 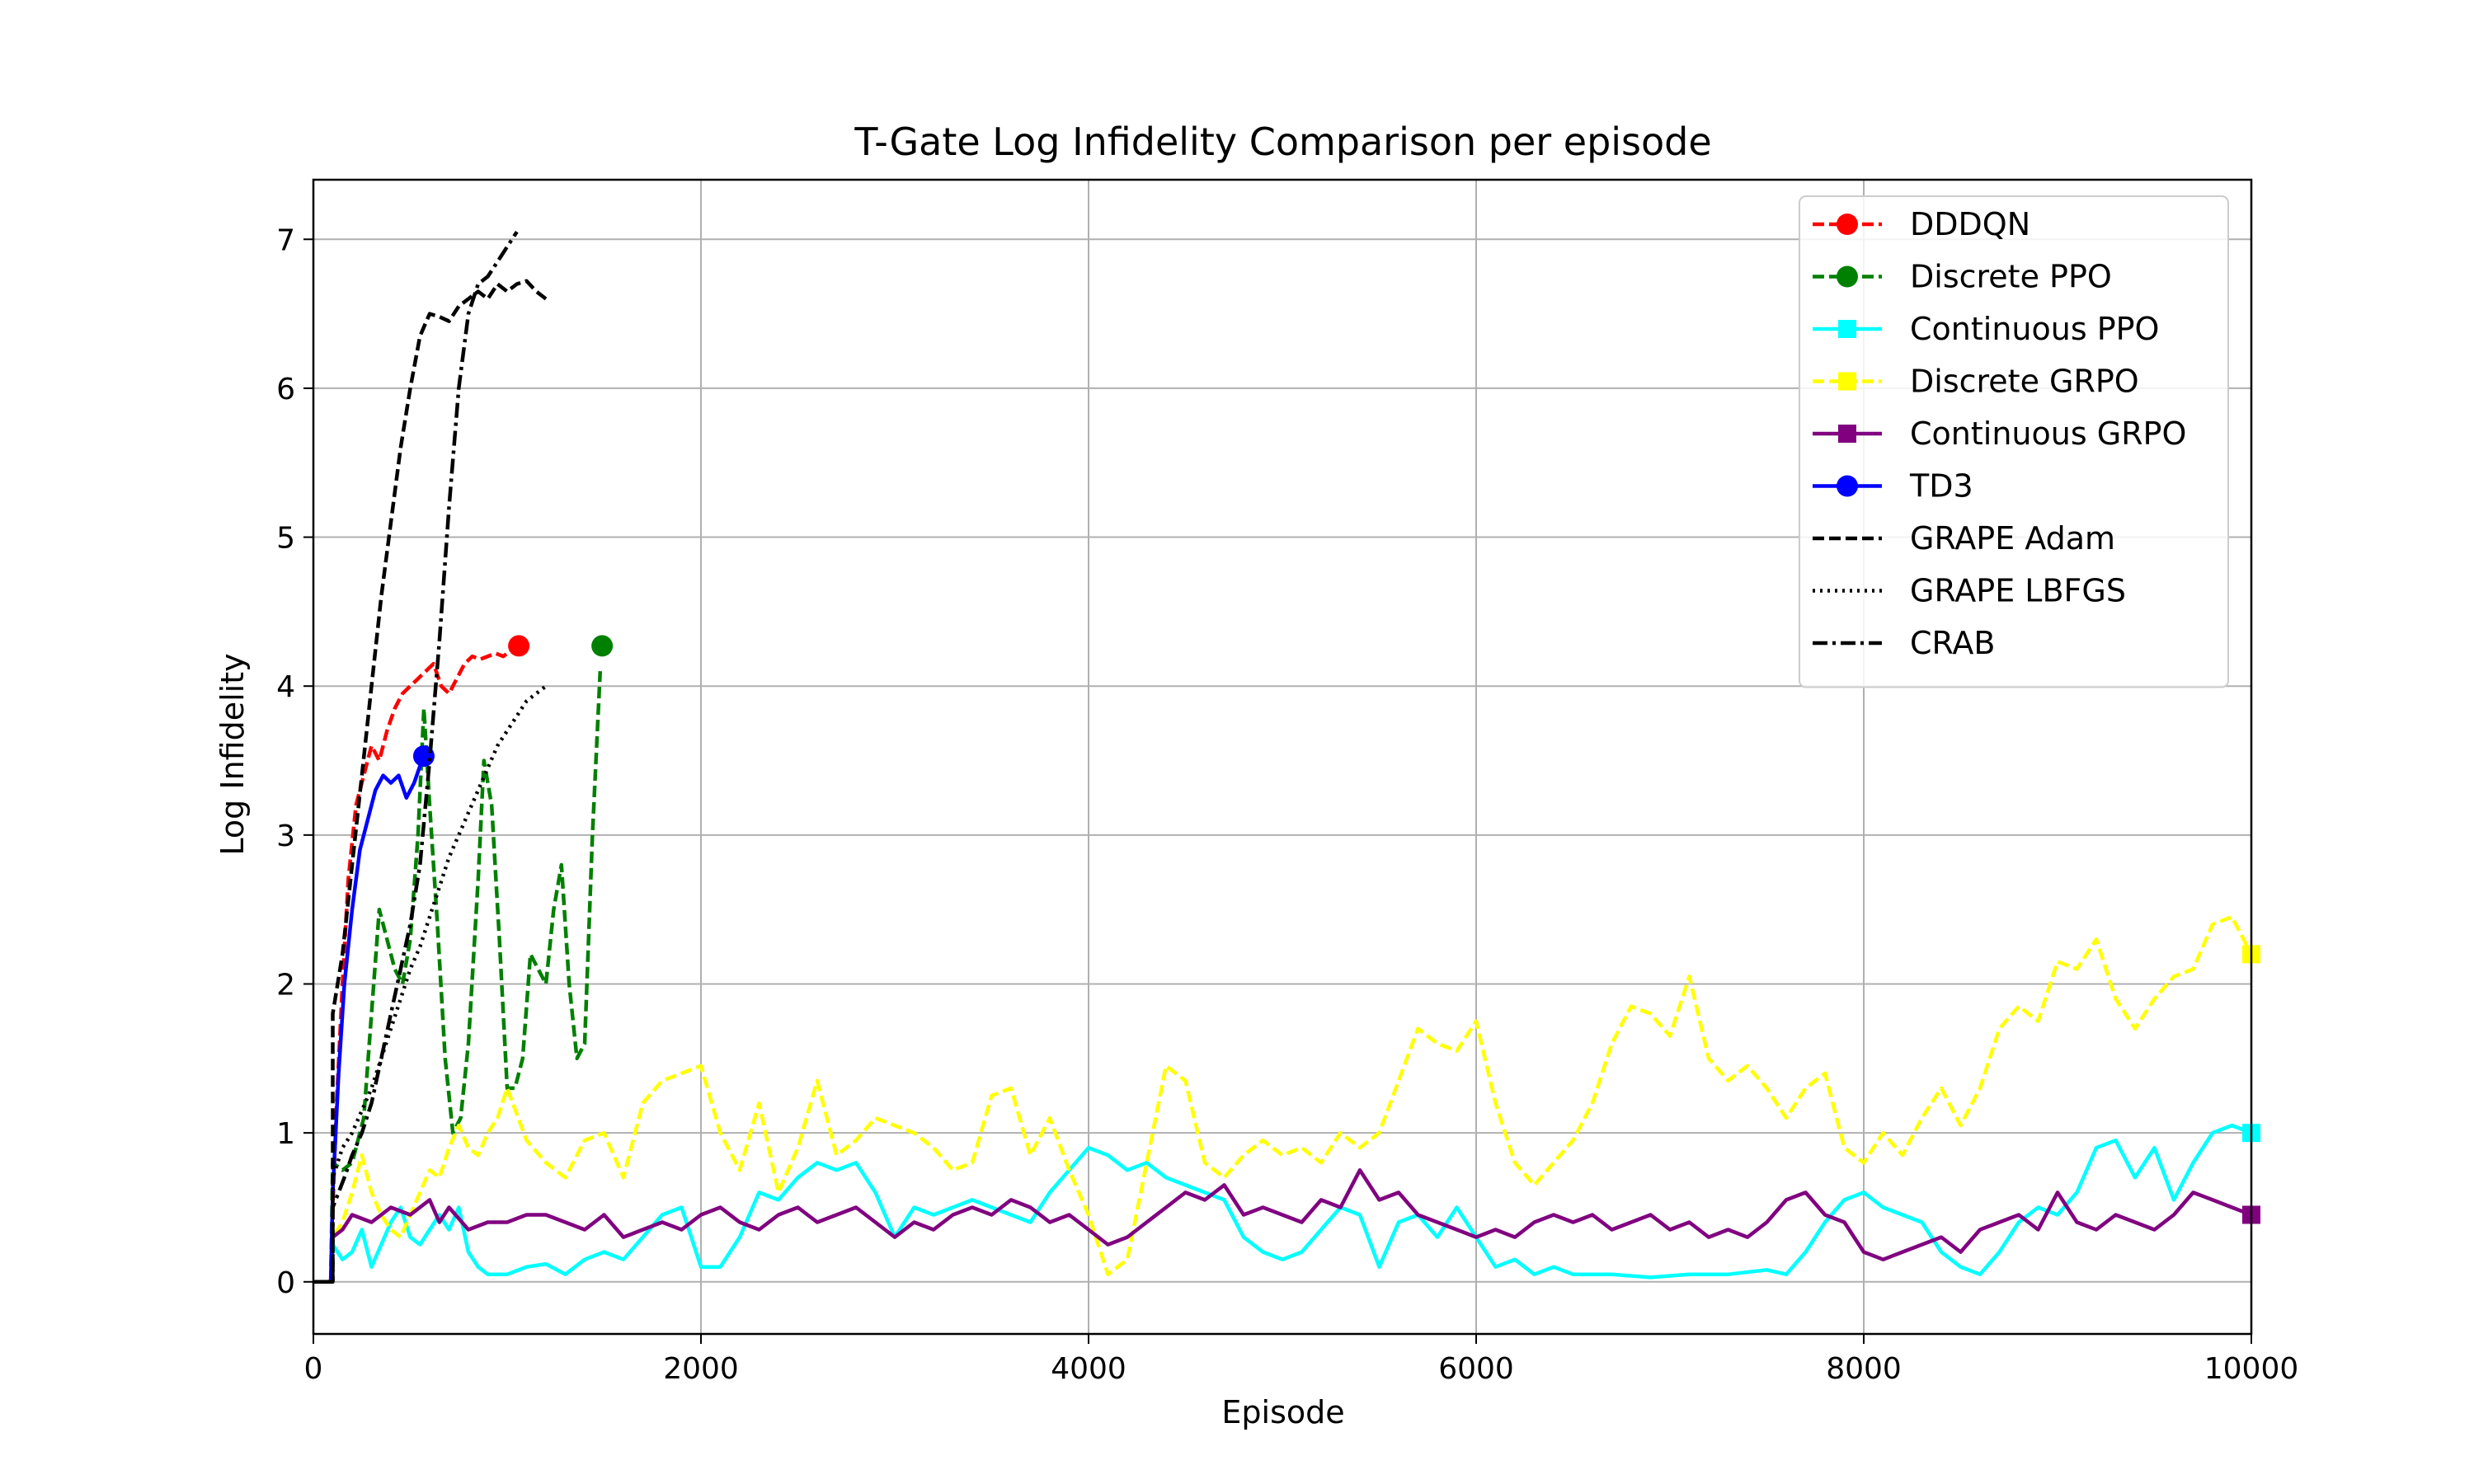 I want to click on y-tick-label: 1, so click(x=285, y=1134).